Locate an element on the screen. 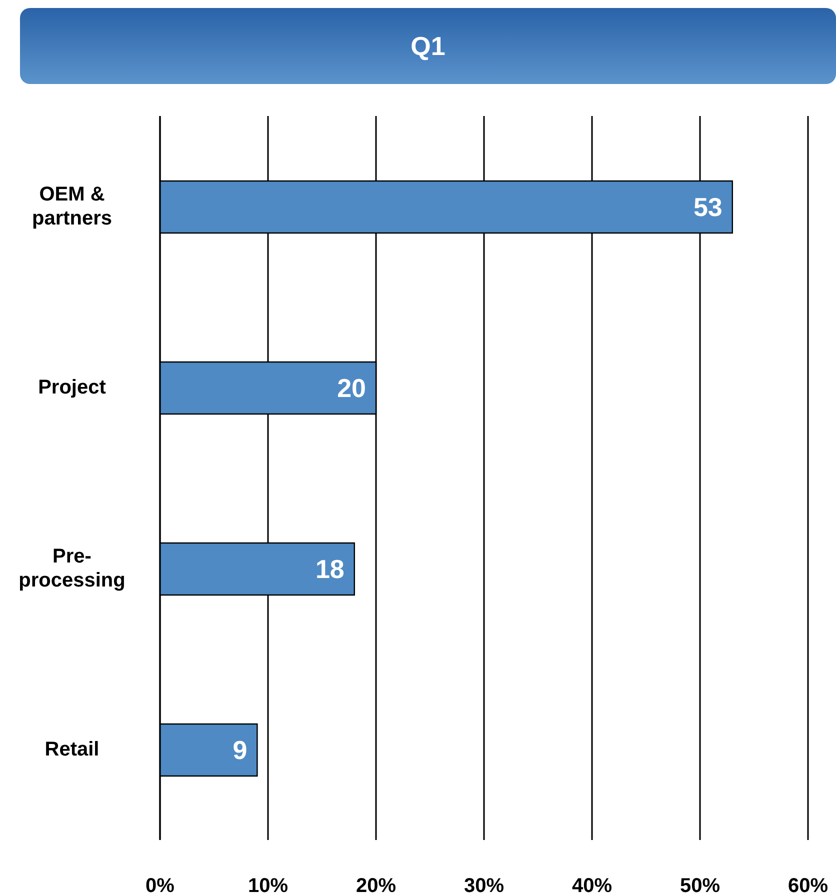 The width and height of the screenshot is (836, 893). y-tick-label: Project is located at coordinates (72, 387).